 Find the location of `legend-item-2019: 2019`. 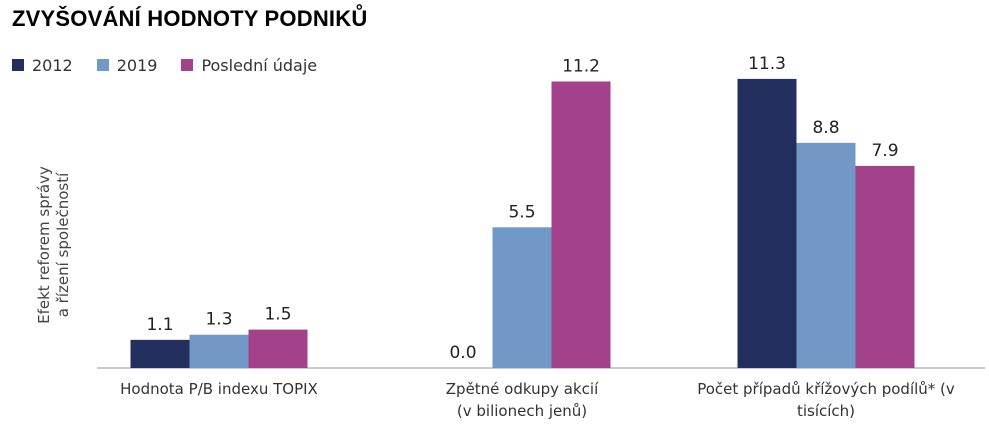

legend-item-2019: 2019 is located at coordinates (127, 65).